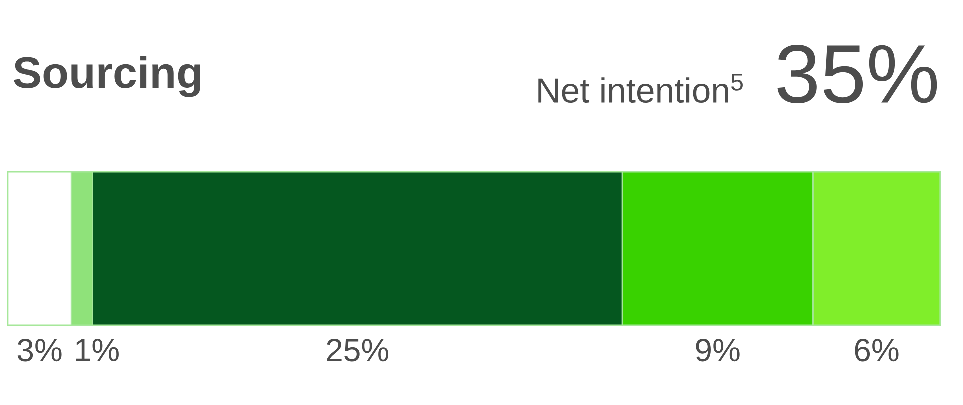 Image resolution: width=963 pixels, height=405 pixels. I want to click on data-label: 3%, so click(40, 350).